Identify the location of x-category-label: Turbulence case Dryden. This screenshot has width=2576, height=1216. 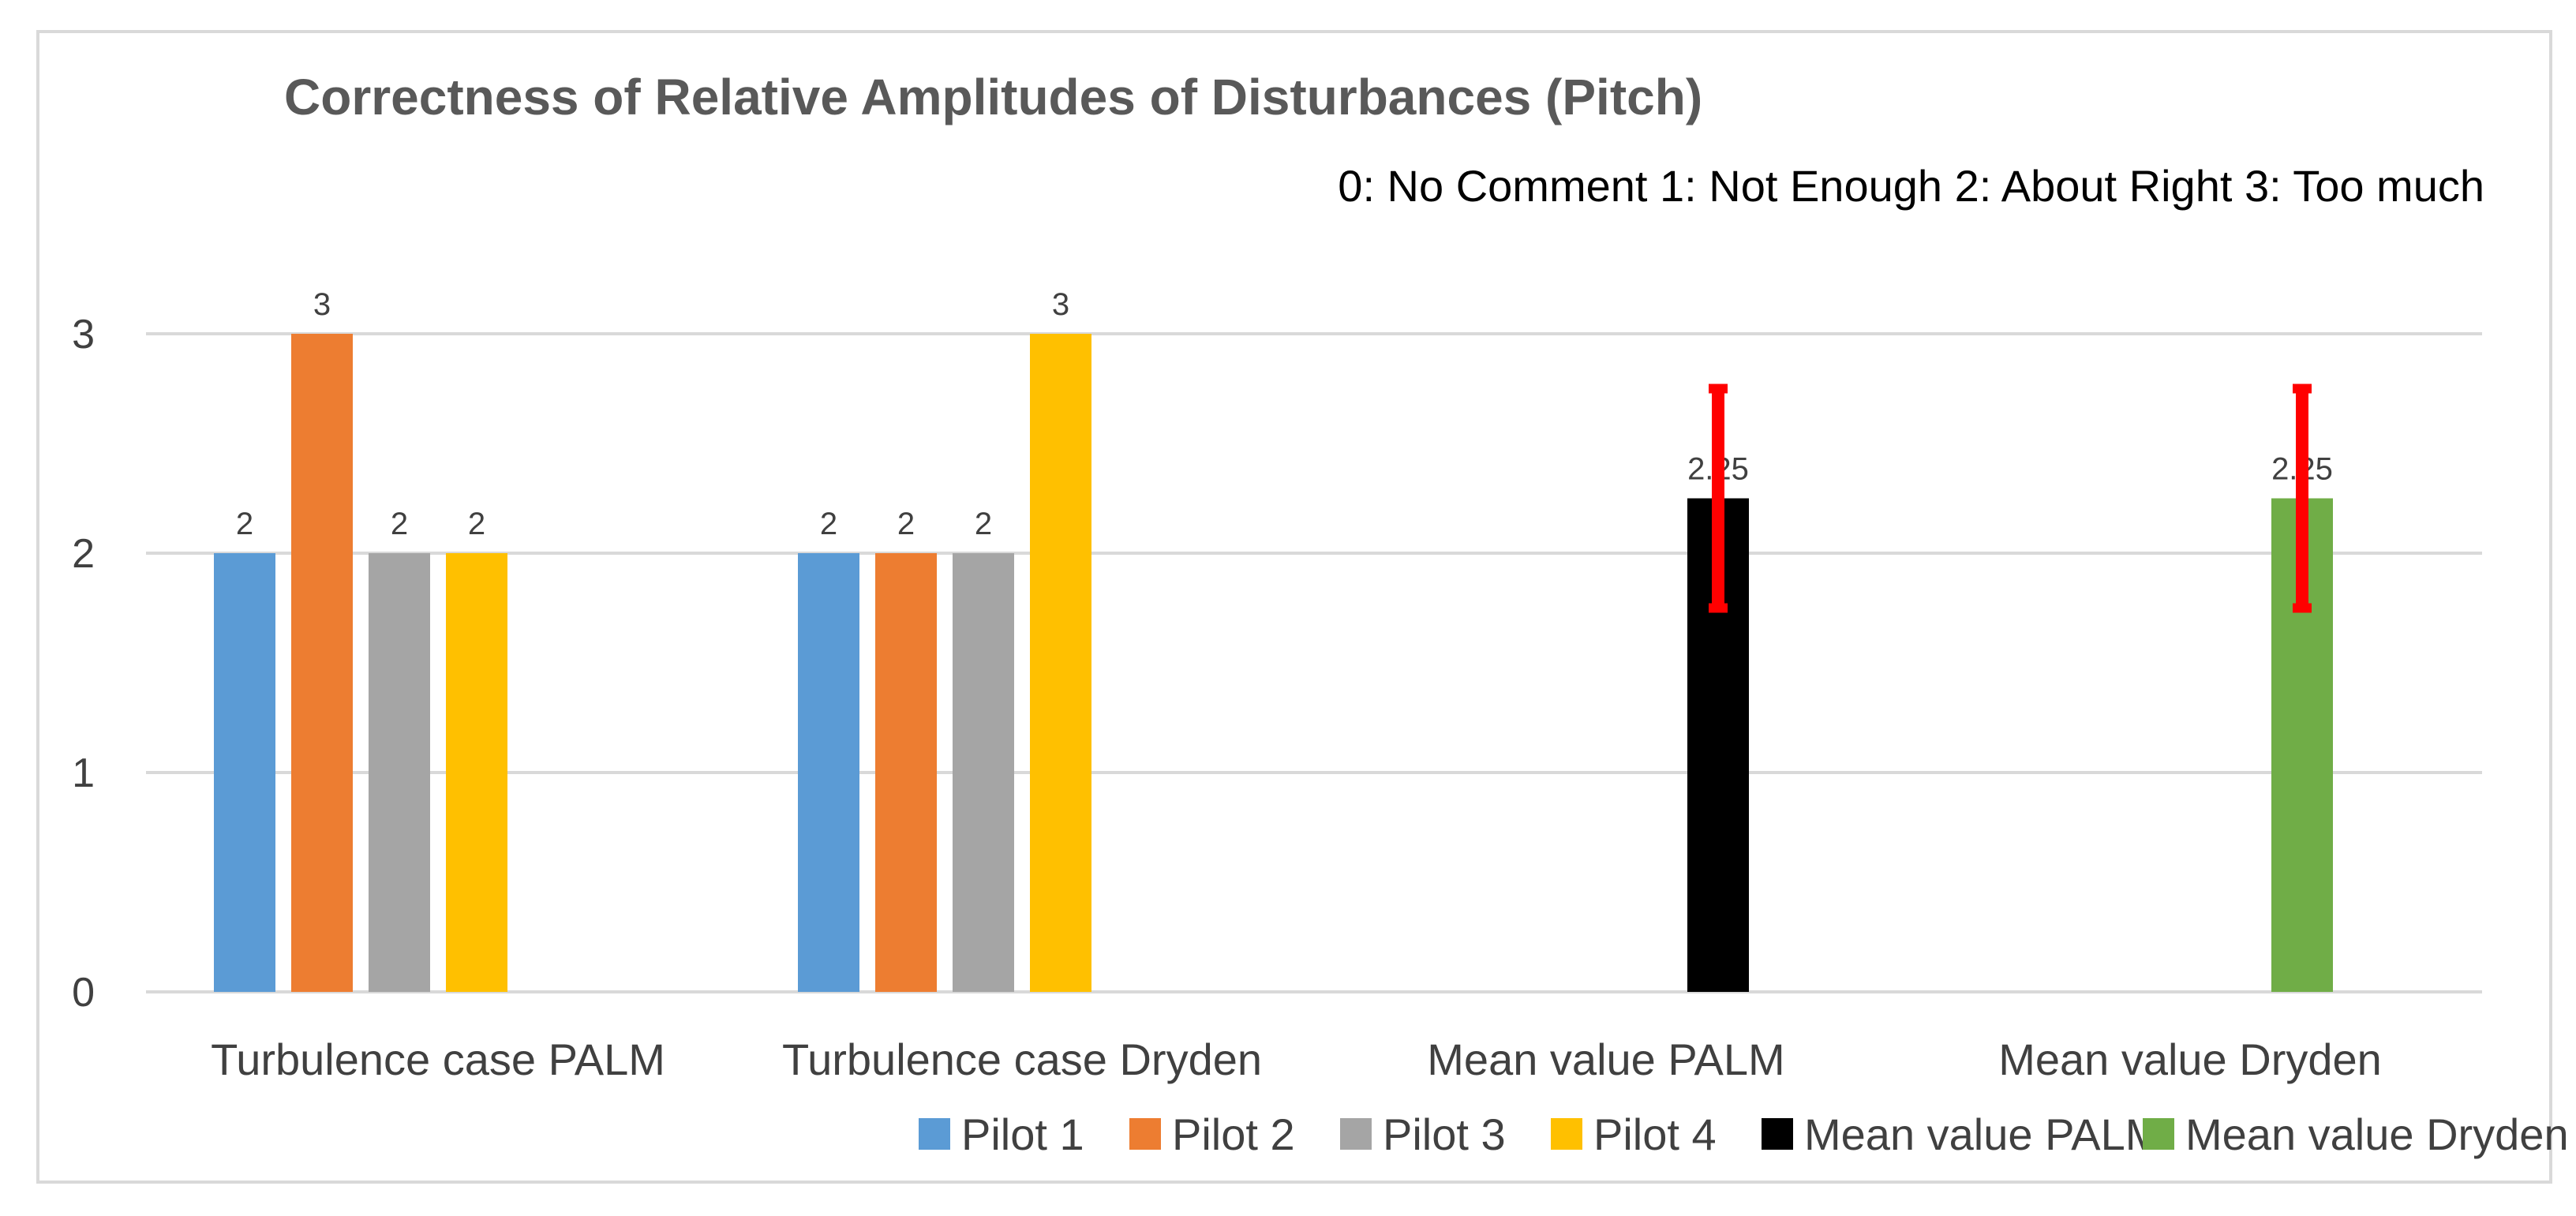
(1022, 1060).